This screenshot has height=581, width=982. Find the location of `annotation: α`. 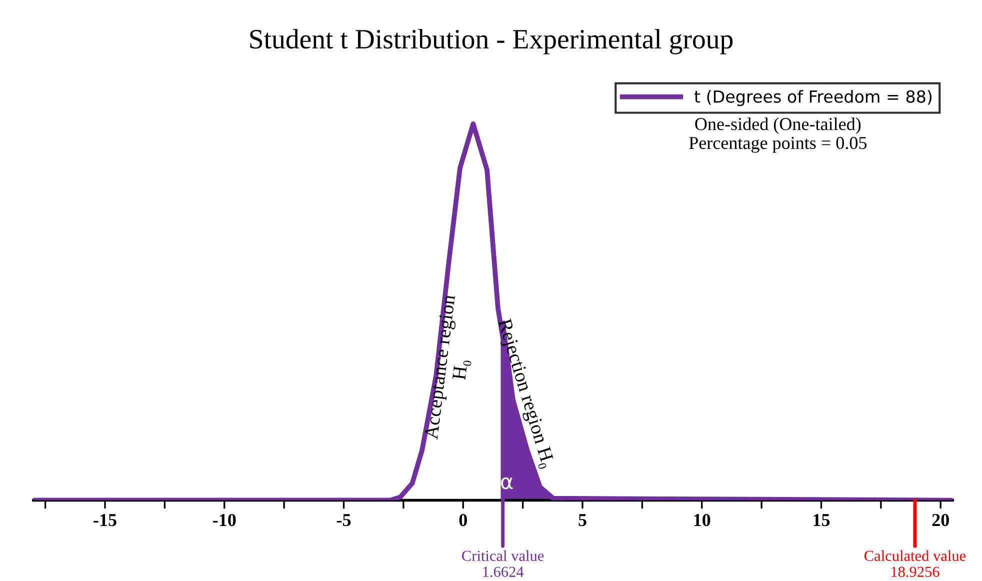

annotation: α is located at coordinates (507, 483).